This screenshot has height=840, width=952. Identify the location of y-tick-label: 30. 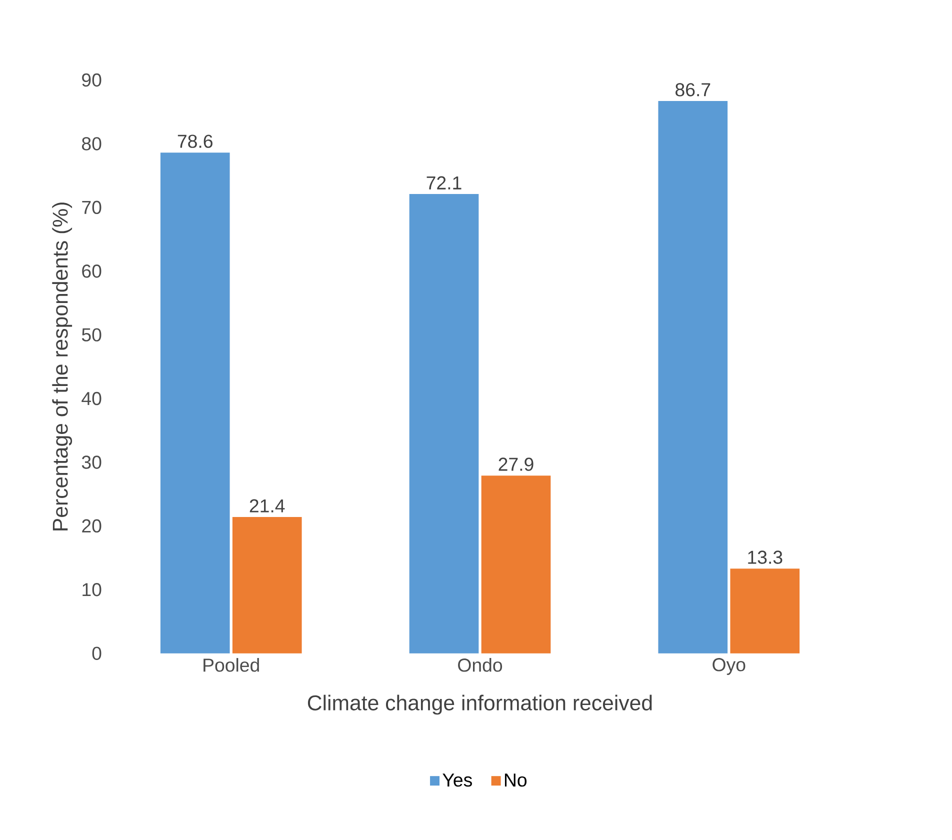
(92, 462).